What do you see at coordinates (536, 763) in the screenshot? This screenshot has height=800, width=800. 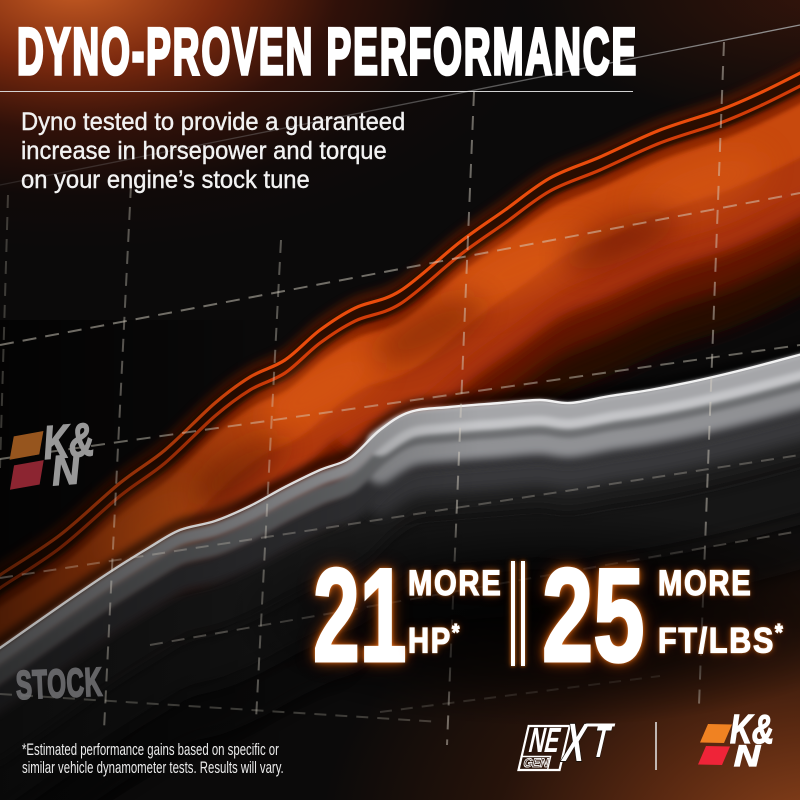 I see `svg-text: GEN` at bounding box center [536, 763].